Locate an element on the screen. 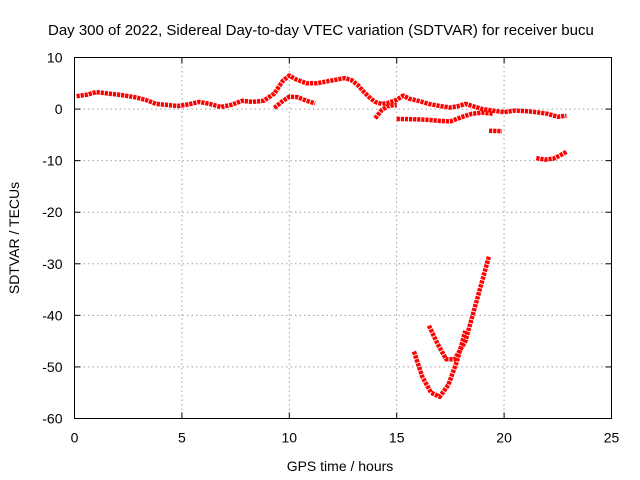 The width and height of the screenshot is (640, 480). x-tick-label: 0 is located at coordinates (75, 438).